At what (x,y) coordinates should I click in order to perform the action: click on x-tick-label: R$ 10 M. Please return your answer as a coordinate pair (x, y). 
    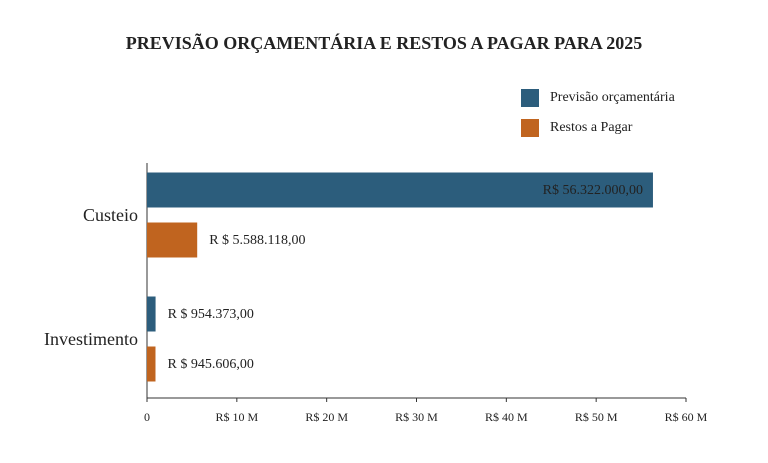
    Looking at the image, I should click on (236, 417).